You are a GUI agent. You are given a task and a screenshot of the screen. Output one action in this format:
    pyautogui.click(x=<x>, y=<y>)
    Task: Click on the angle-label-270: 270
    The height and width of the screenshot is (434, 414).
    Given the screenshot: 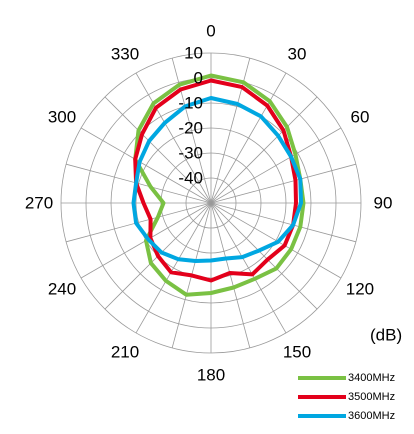 What is the action you would take?
    pyautogui.click(x=39, y=203)
    